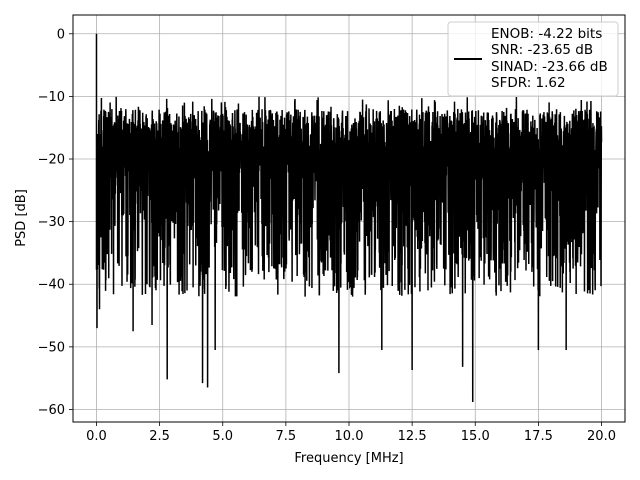 This screenshot has width=640, height=480. I want to click on x-tick-label: 5.0, so click(222, 436).